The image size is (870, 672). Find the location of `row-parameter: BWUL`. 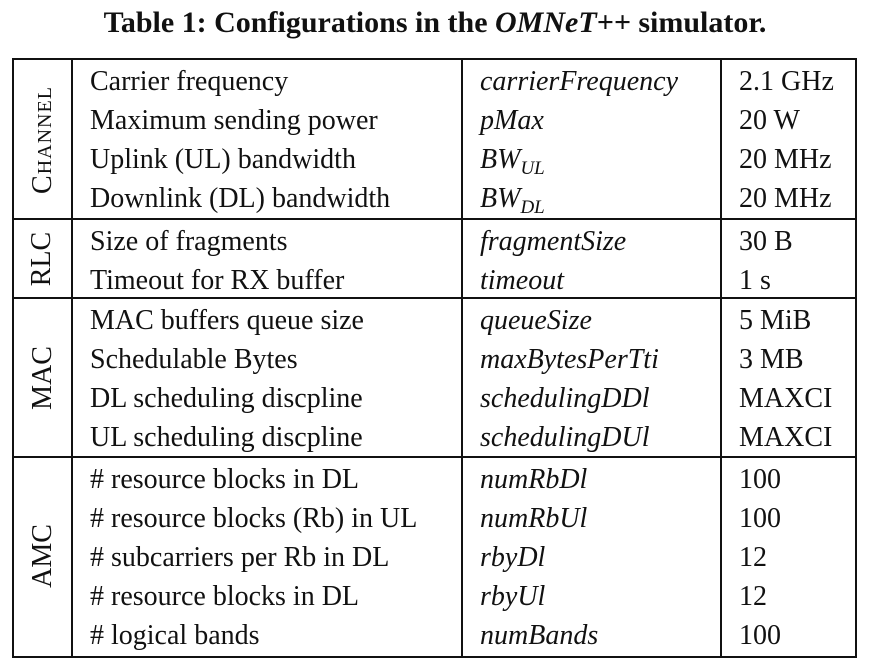

row-parameter: BWUL is located at coordinates (512, 164).